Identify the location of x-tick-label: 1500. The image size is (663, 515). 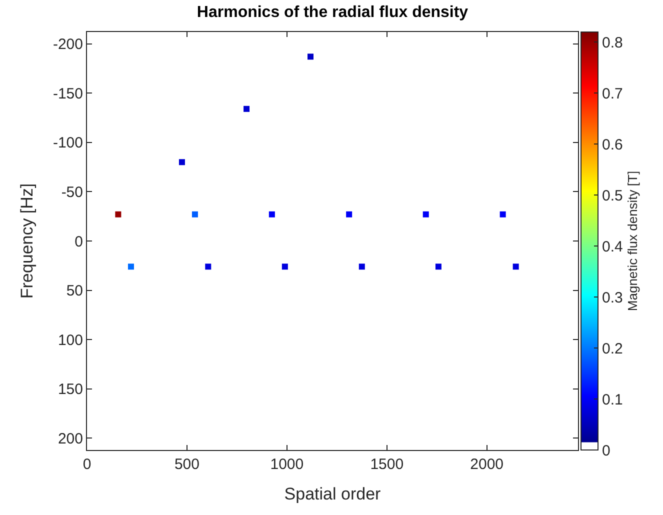
(387, 464).